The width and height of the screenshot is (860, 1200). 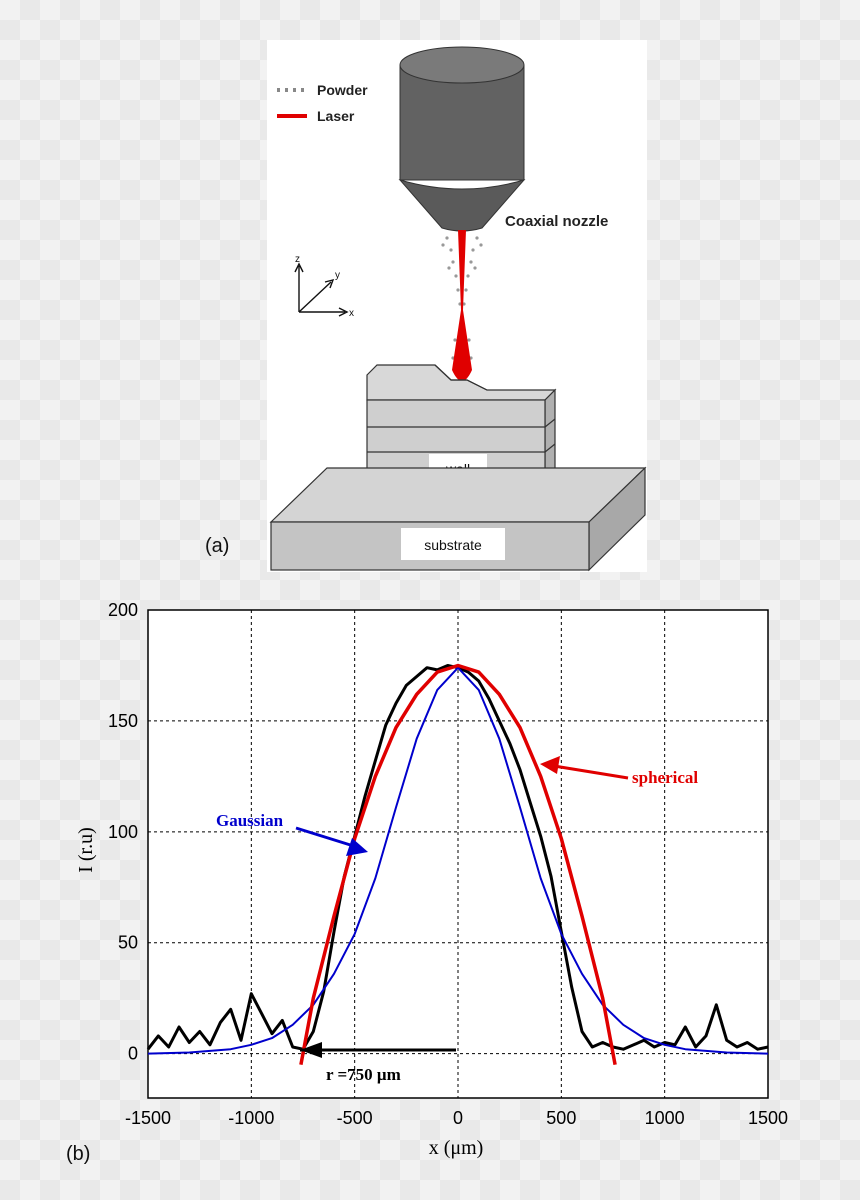 I want to click on x-tick-label: -1500, so click(x=148, y=1118).